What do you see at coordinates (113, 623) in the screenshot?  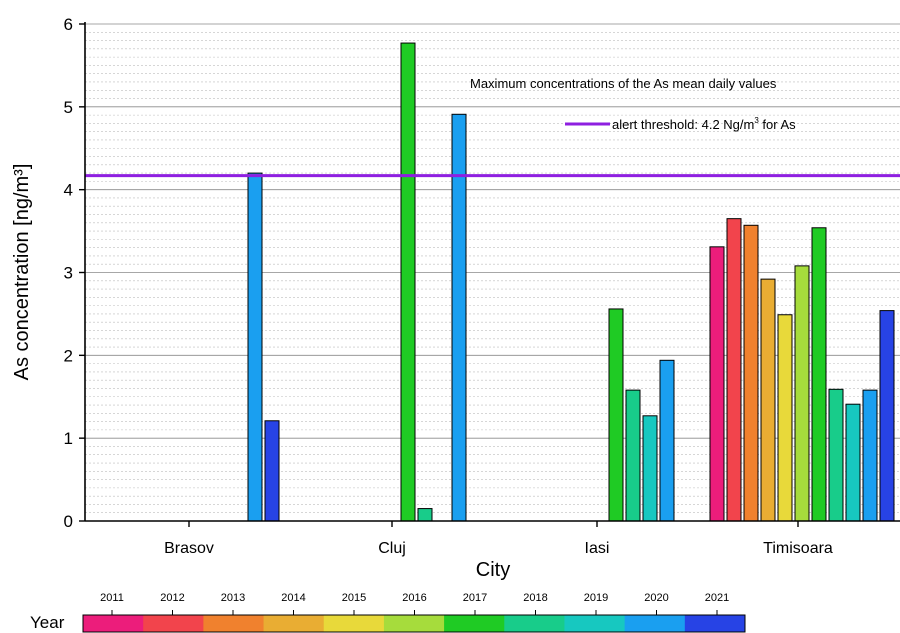 I see `colorbar-segment-2011` at bounding box center [113, 623].